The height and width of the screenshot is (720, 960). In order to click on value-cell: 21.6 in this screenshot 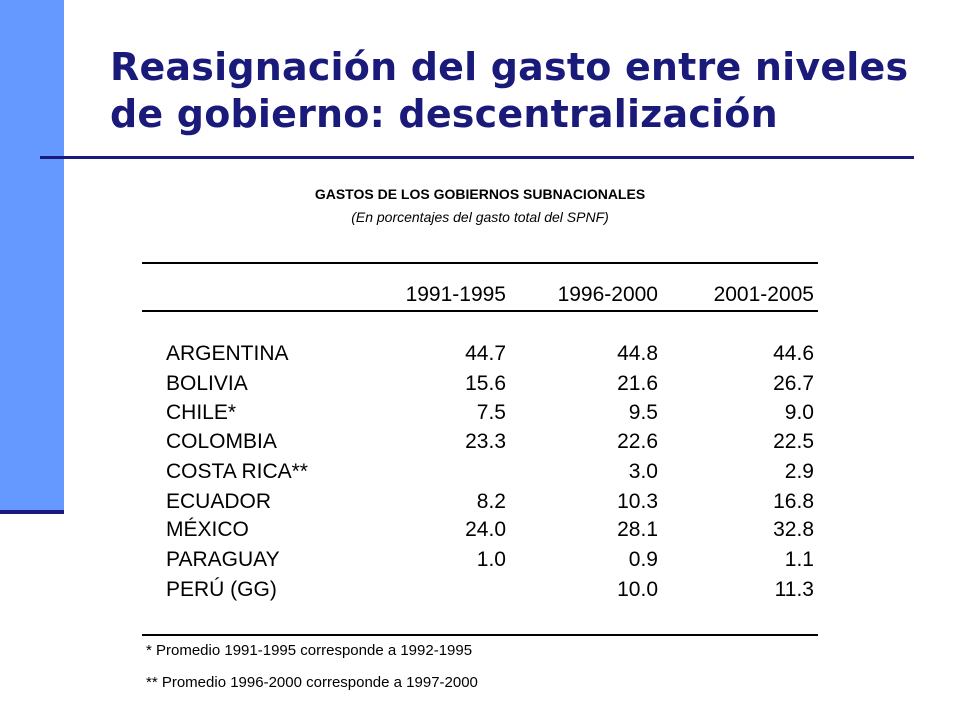, I will do `click(637, 383)`.